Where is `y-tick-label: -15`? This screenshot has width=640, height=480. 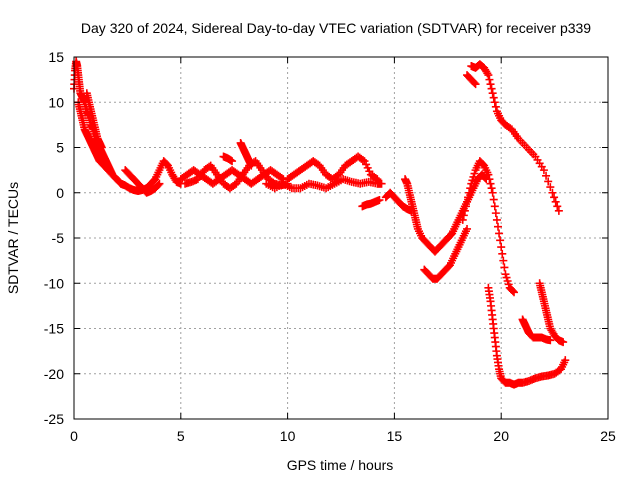
y-tick-label: -15 is located at coordinates (54, 329).